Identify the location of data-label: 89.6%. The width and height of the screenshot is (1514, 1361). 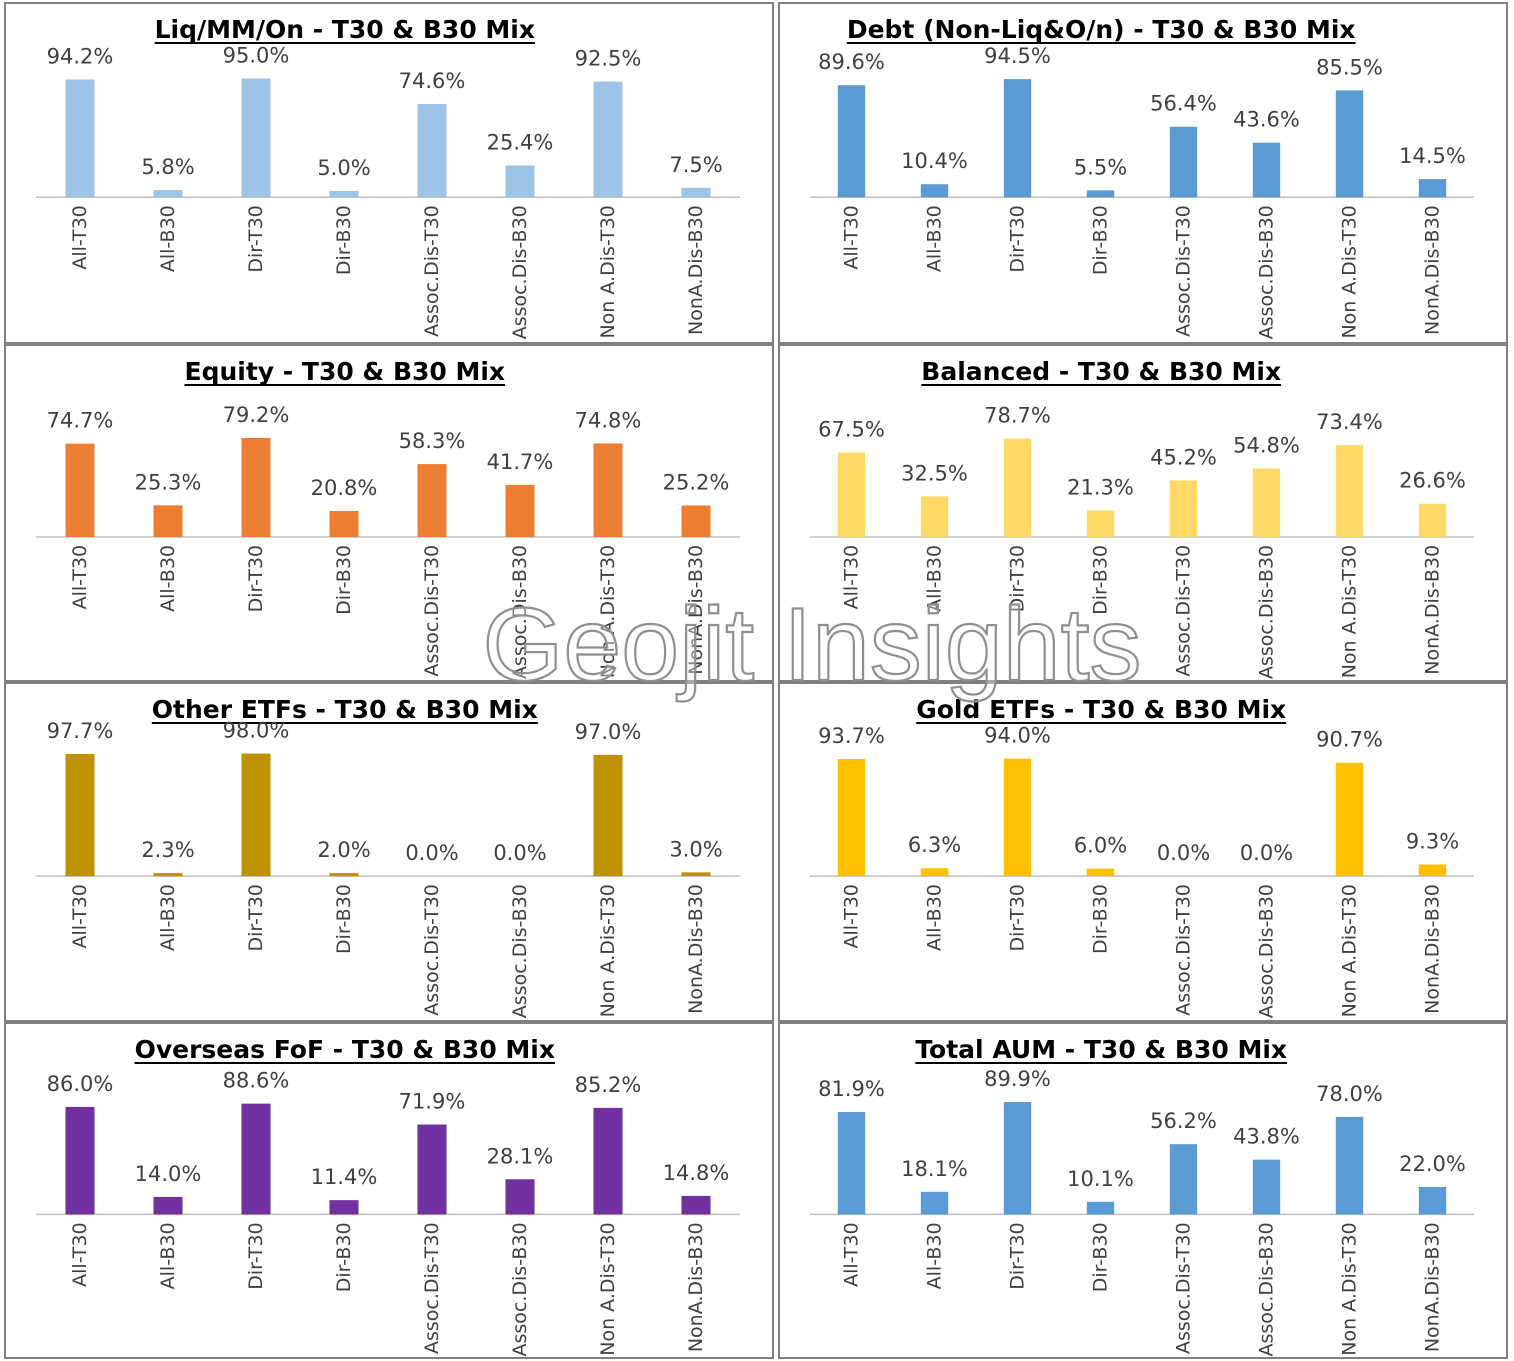
(851, 62).